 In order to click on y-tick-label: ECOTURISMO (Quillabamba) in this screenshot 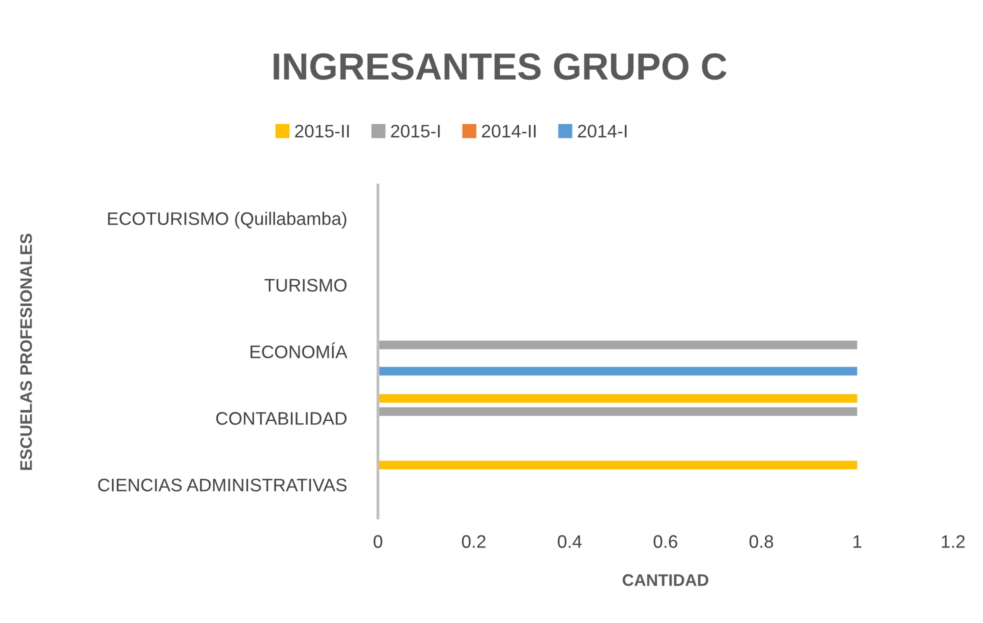, I will do `click(227, 220)`.